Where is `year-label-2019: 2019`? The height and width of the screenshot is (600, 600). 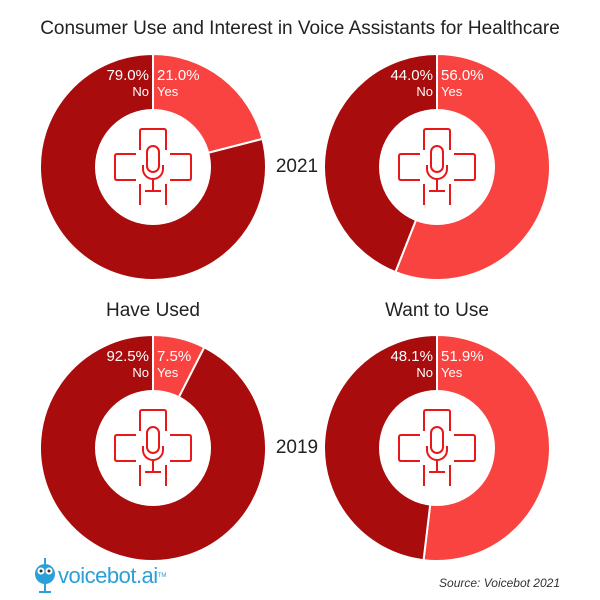
year-label-2019: 2019 is located at coordinates (297, 447).